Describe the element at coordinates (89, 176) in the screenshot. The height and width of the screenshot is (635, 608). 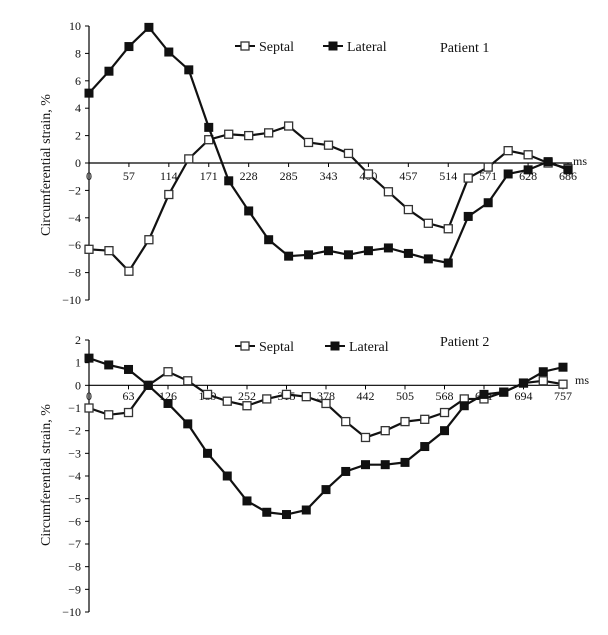
I see `x-tick-label: 0` at that location.